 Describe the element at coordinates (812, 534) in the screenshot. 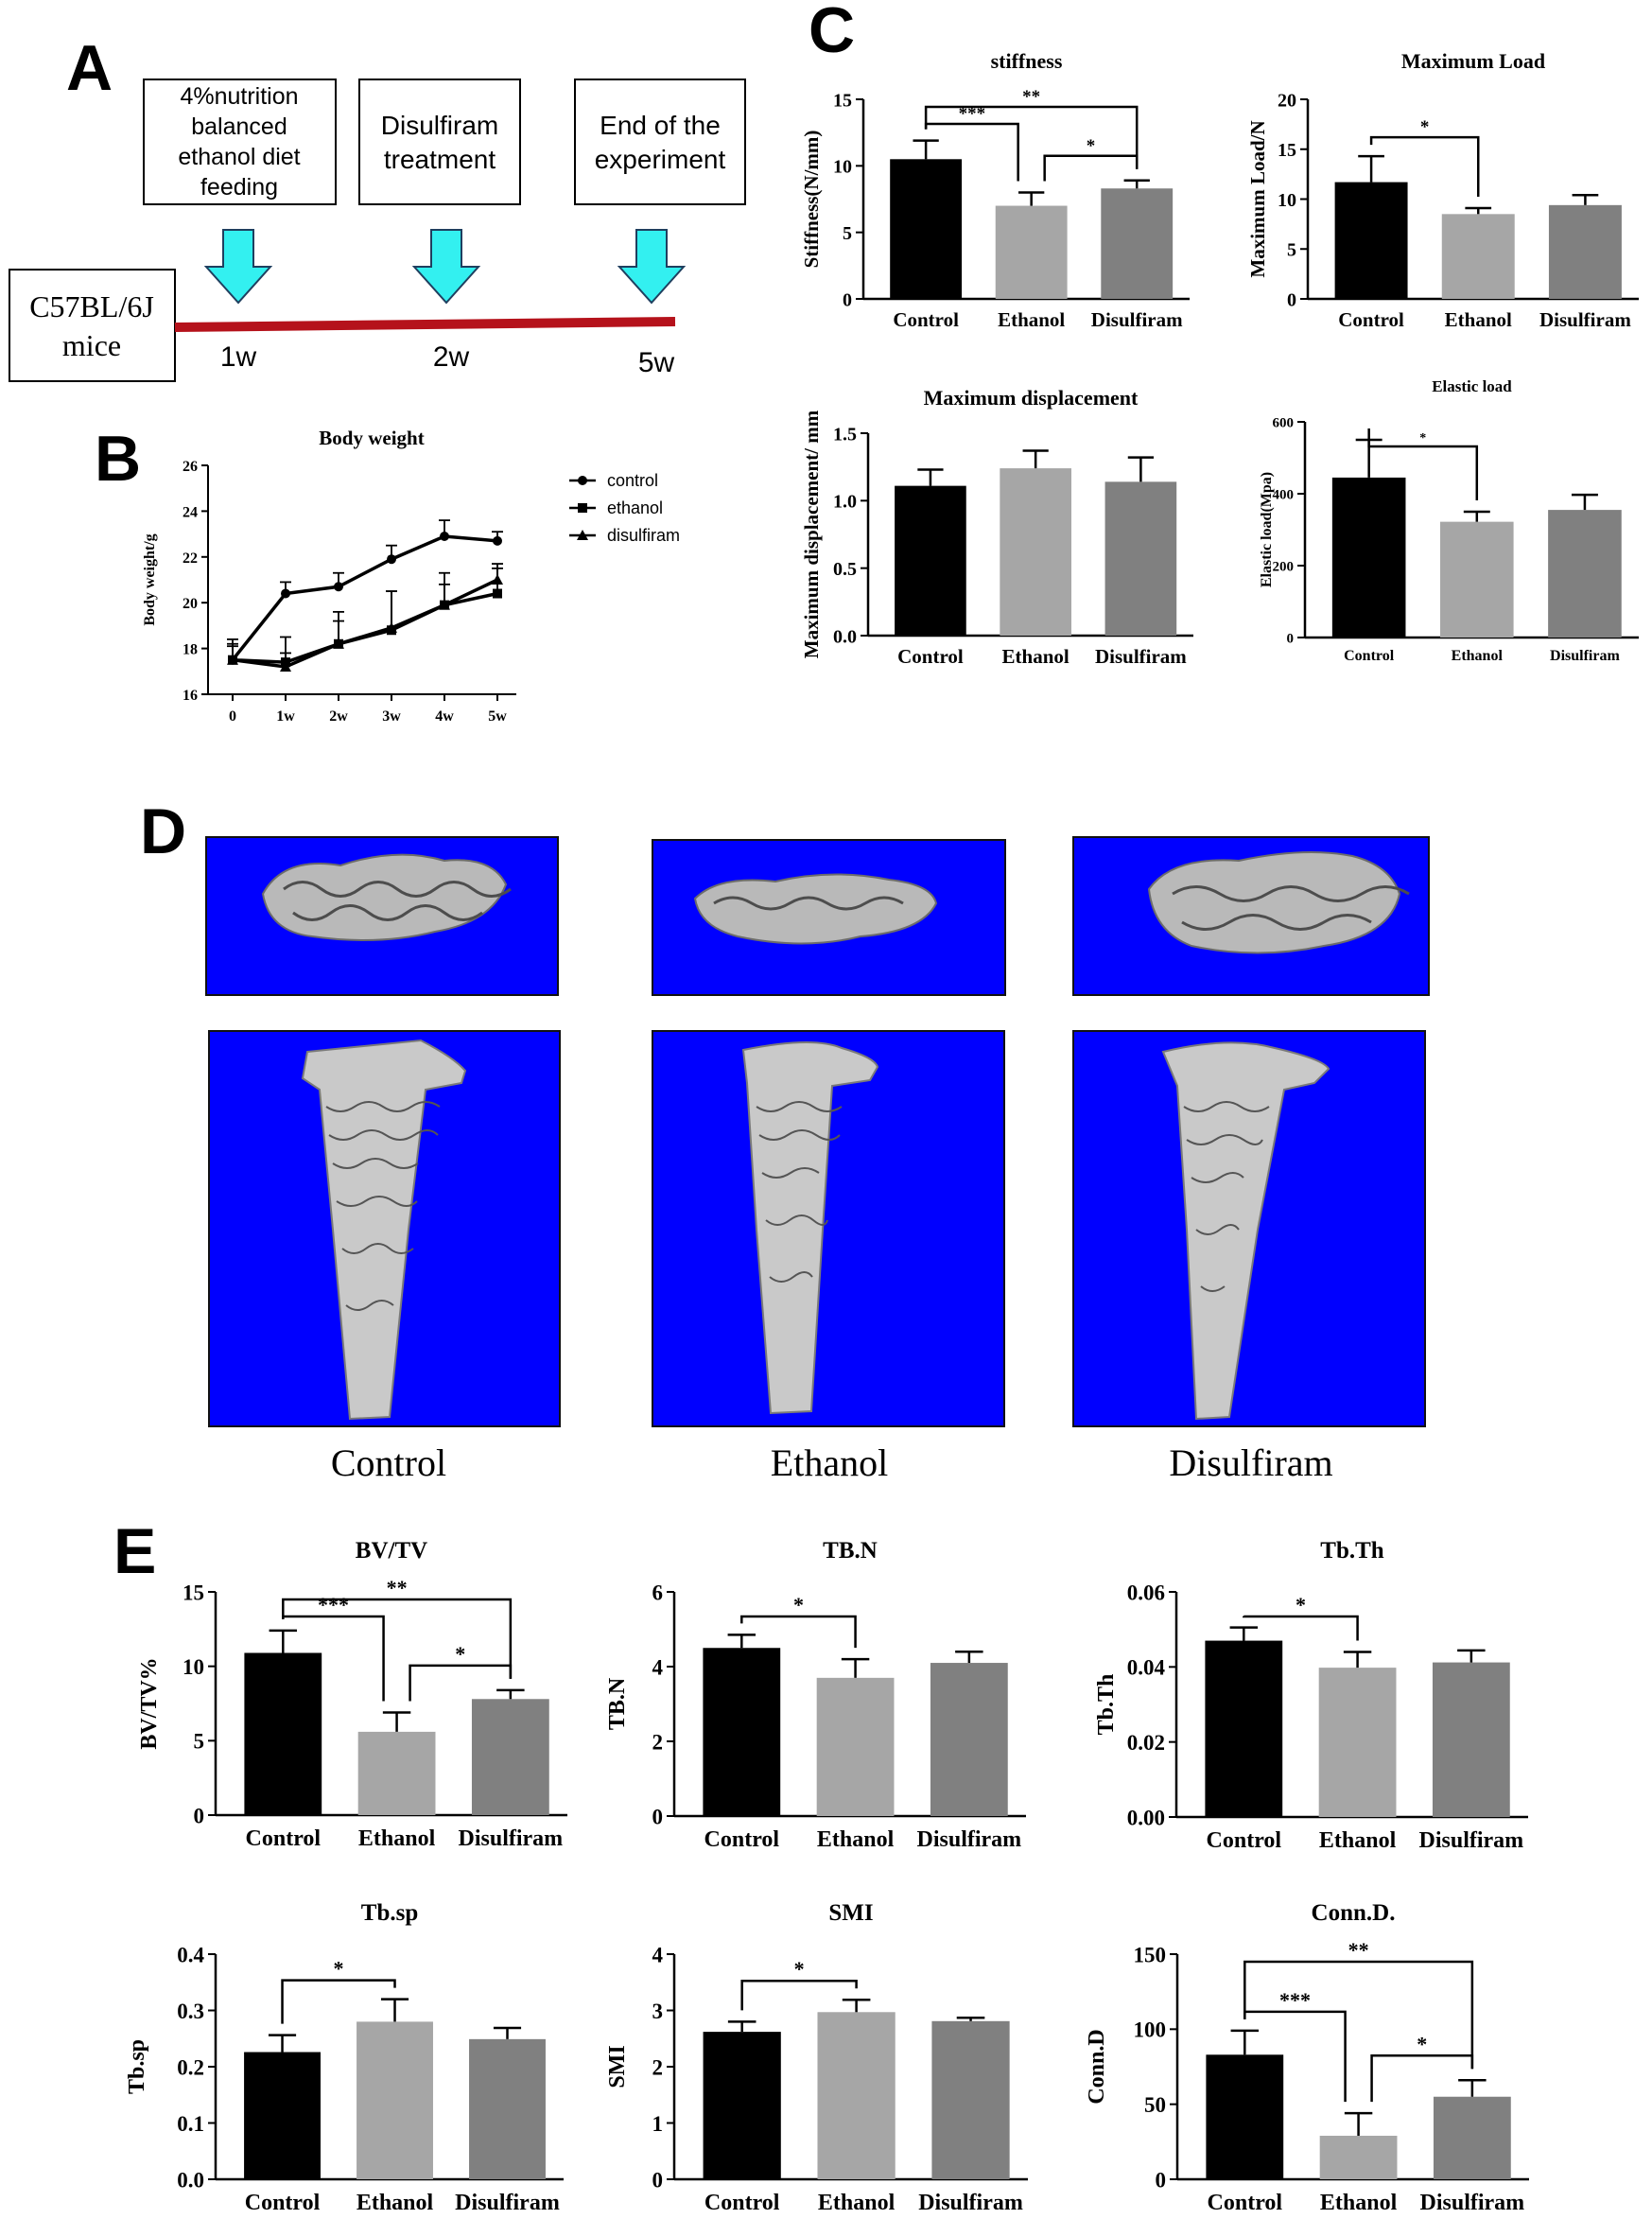

I see `y-axis-label: Maximum displacement/ mm` at that location.